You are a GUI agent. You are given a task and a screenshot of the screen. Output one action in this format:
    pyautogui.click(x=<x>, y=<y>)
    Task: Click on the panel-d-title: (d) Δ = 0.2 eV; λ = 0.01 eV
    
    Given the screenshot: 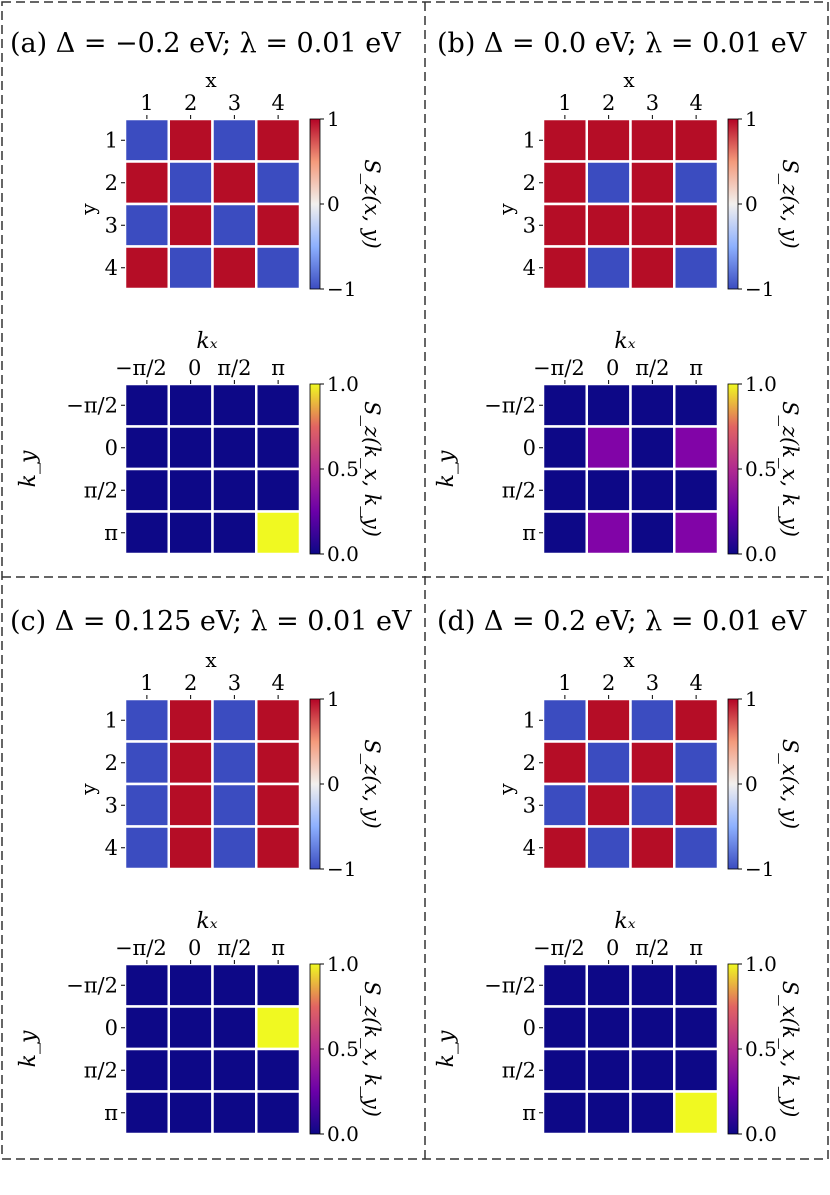 What is the action you would take?
    pyautogui.click(x=622, y=621)
    